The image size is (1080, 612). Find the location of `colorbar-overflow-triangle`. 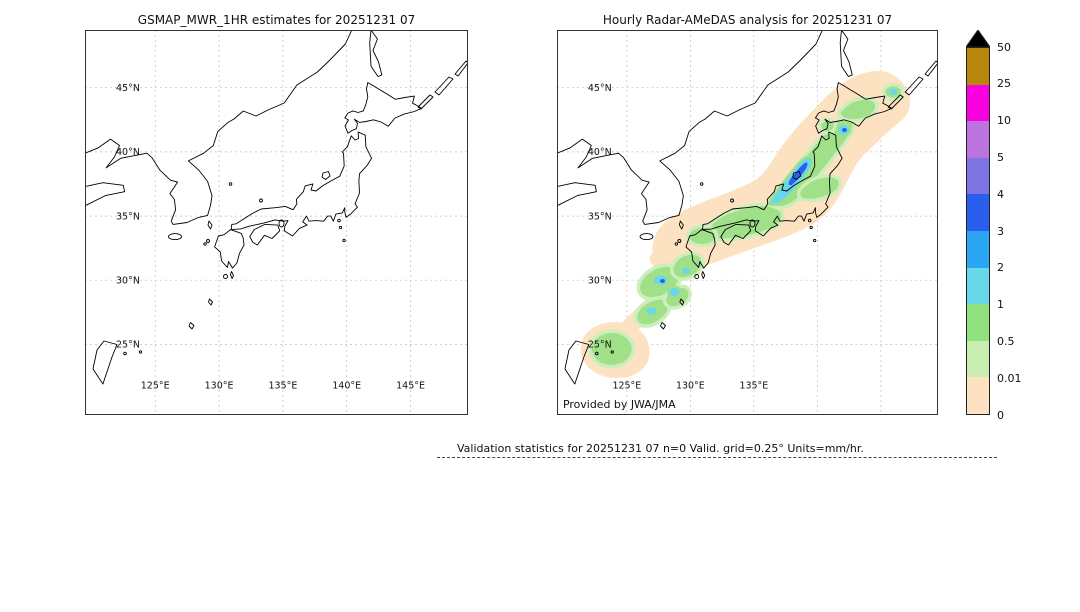

colorbar-overflow-triangle is located at coordinates (978, 38).